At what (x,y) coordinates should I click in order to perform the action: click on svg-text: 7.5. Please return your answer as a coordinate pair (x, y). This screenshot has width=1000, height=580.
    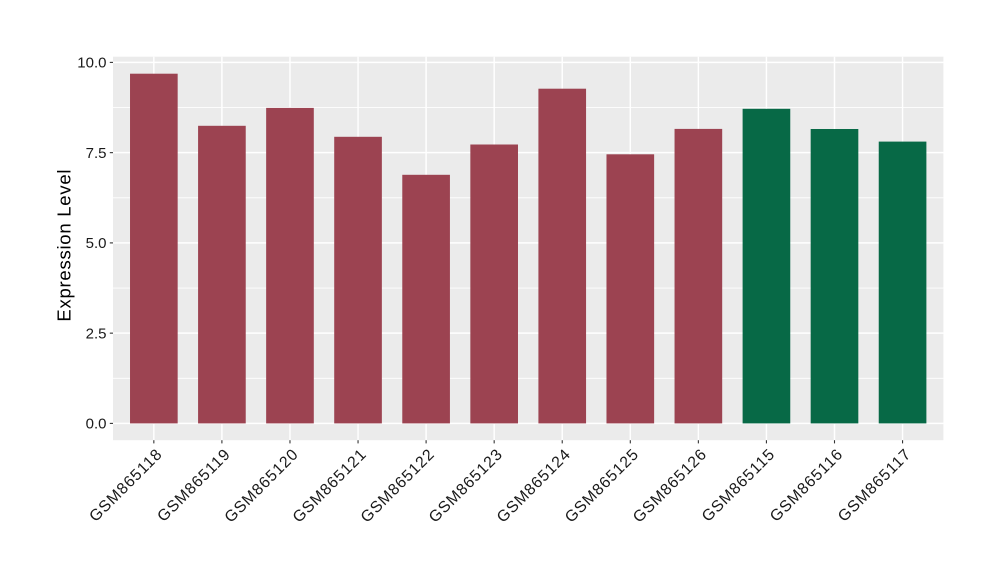
    Looking at the image, I should click on (96, 153).